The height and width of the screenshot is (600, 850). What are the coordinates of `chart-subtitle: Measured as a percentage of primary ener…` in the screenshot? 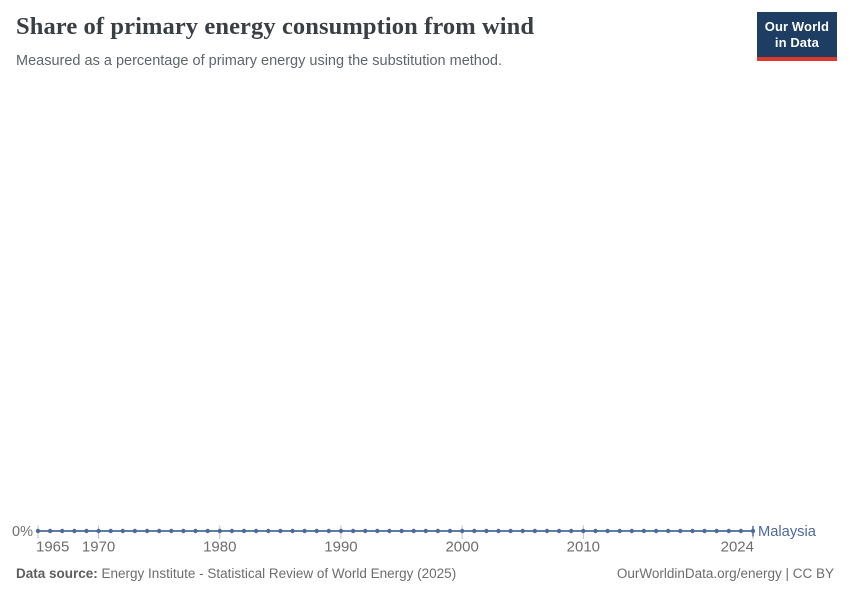 It's located at (259, 61).